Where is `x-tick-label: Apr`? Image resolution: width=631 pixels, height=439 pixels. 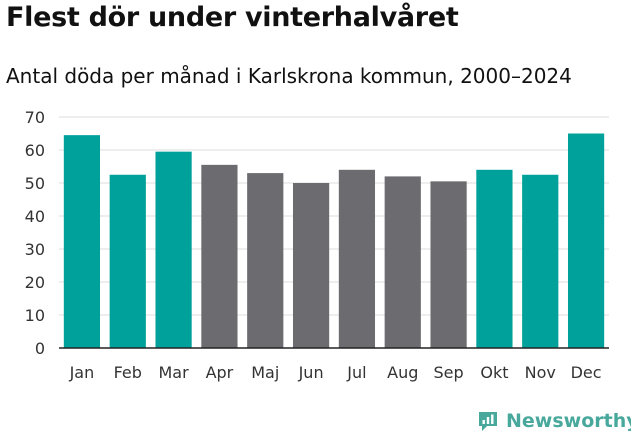 x-tick-label: Apr is located at coordinates (220, 372).